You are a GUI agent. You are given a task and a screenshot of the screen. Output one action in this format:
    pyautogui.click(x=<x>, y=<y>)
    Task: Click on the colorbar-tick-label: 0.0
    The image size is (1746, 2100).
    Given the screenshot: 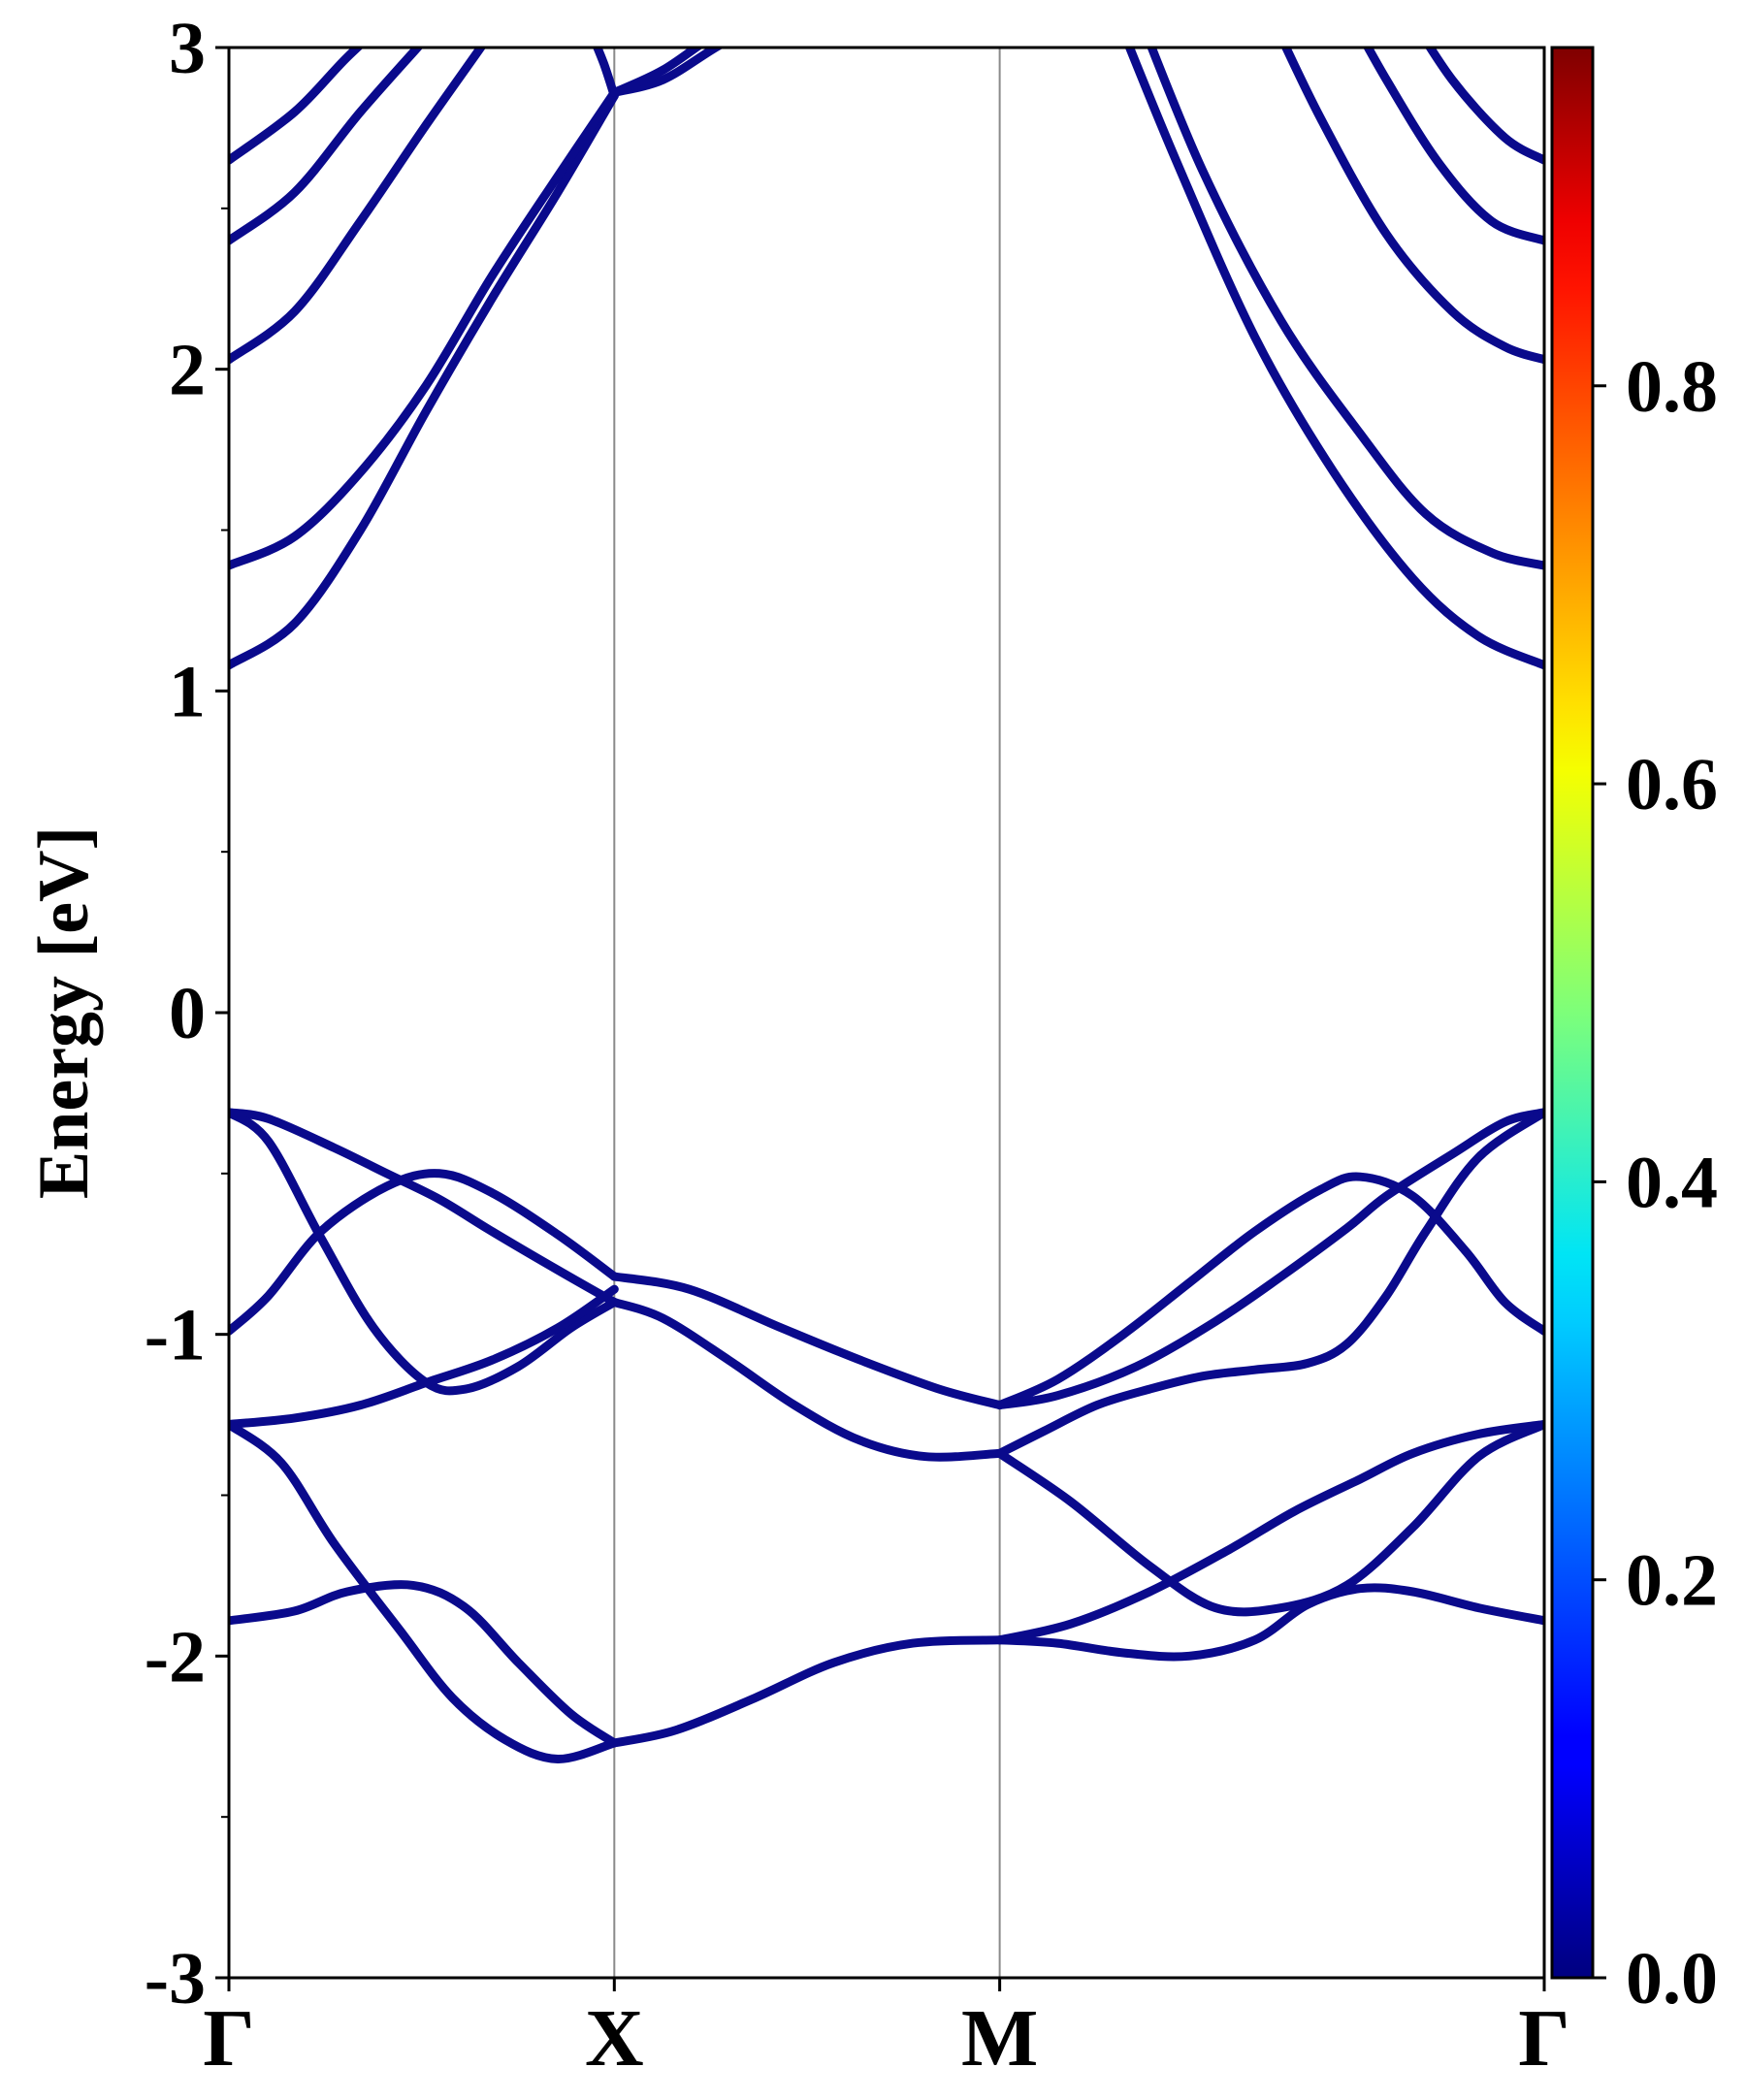 What is the action you would take?
    pyautogui.click(x=1672, y=1978)
    